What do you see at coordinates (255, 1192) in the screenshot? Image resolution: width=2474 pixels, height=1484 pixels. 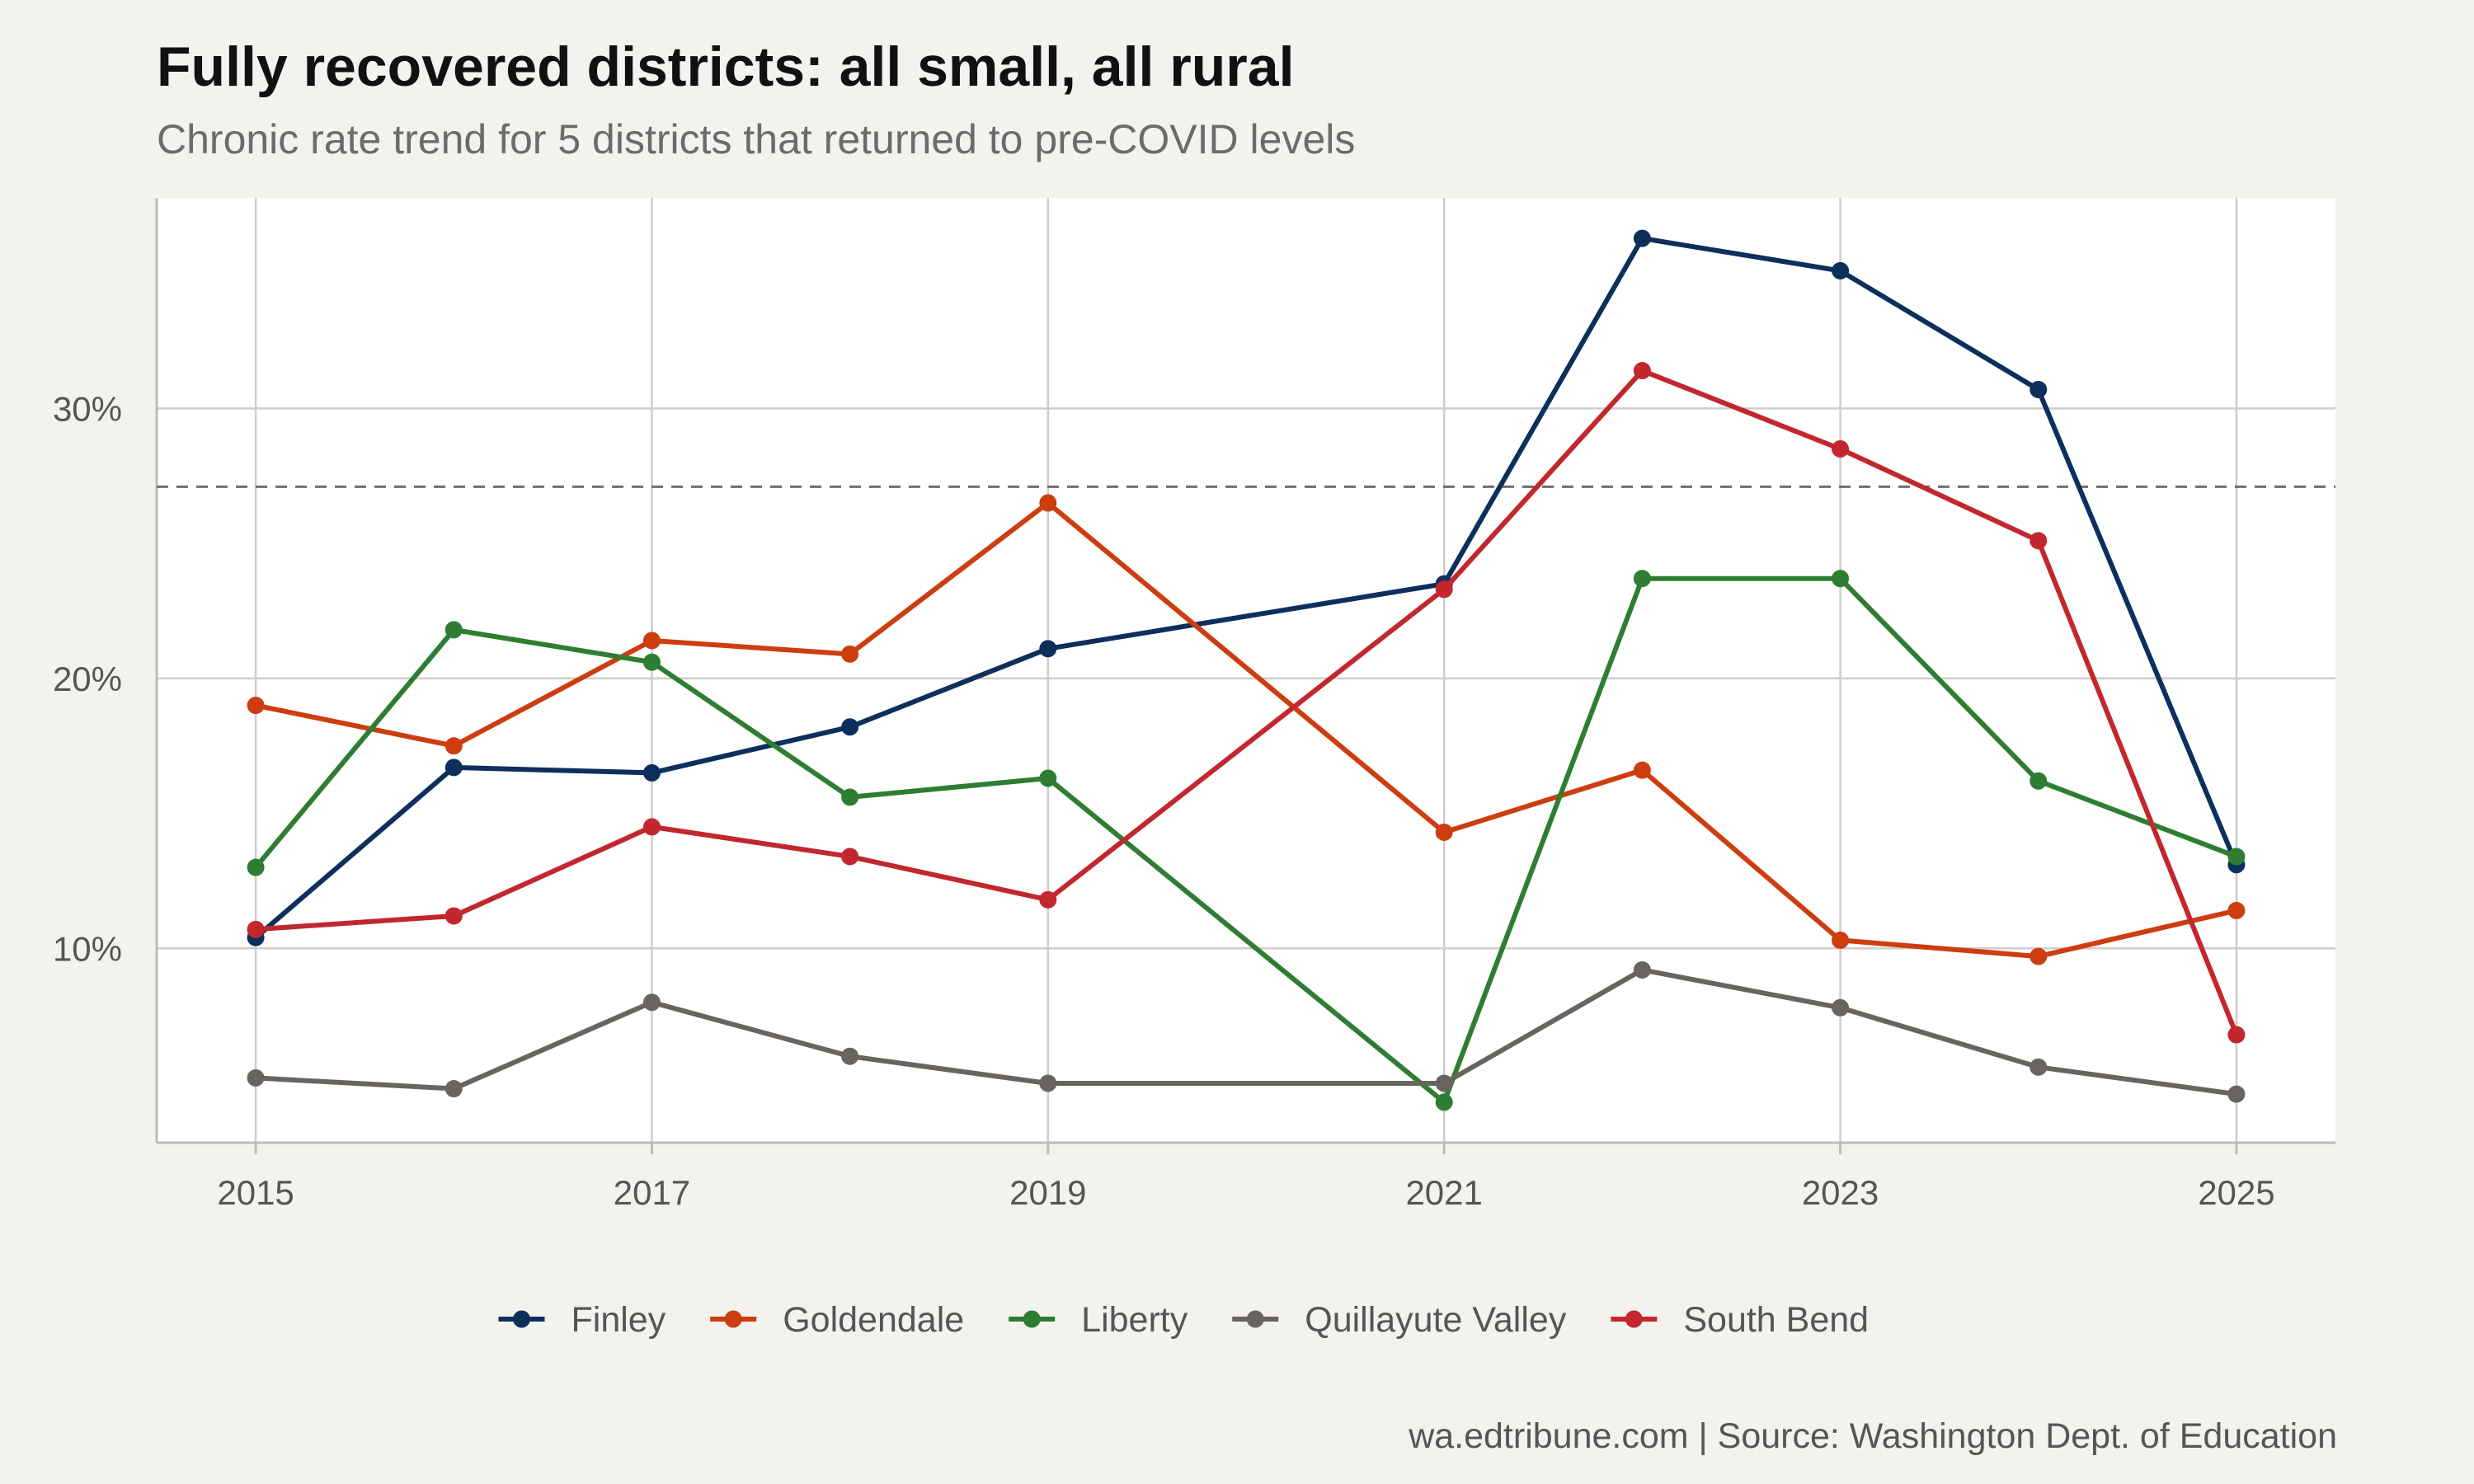 I see `x-tick-label: 2015` at bounding box center [255, 1192].